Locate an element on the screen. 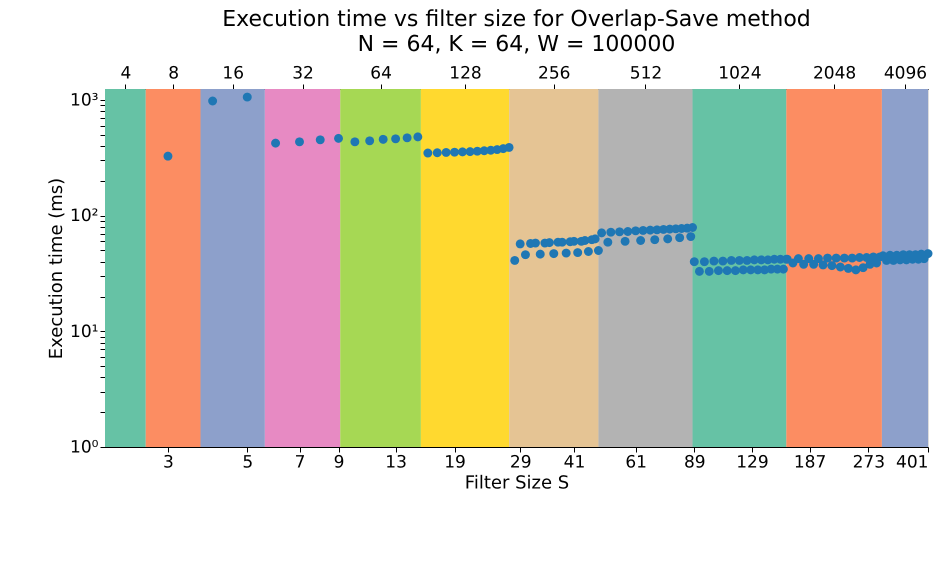 The height and width of the screenshot is (563, 949). chart-subtitle: N = 64, K = 64, W = 100000 is located at coordinates (517, 44).